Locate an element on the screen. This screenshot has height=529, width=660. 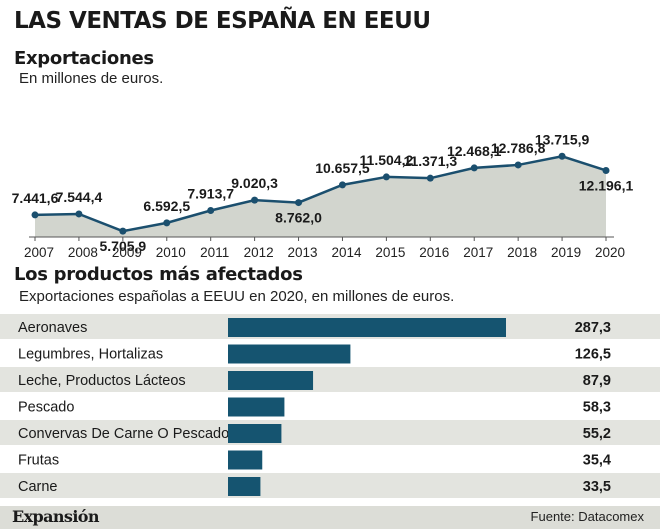
x-tick-label: 2020 is located at coordinates (610, 252).